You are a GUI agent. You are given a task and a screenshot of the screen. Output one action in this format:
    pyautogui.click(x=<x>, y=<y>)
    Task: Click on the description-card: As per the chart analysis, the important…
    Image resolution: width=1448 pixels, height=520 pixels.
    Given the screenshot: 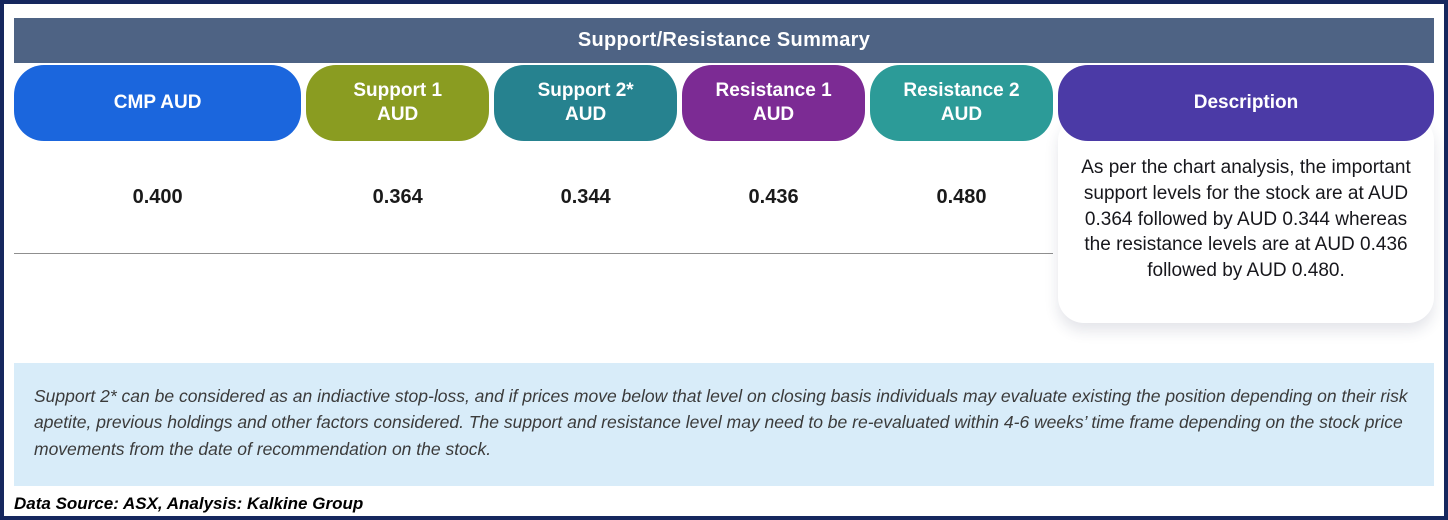 What is the action you would take?
    pyautogui.click(x=1246, y=219)
    